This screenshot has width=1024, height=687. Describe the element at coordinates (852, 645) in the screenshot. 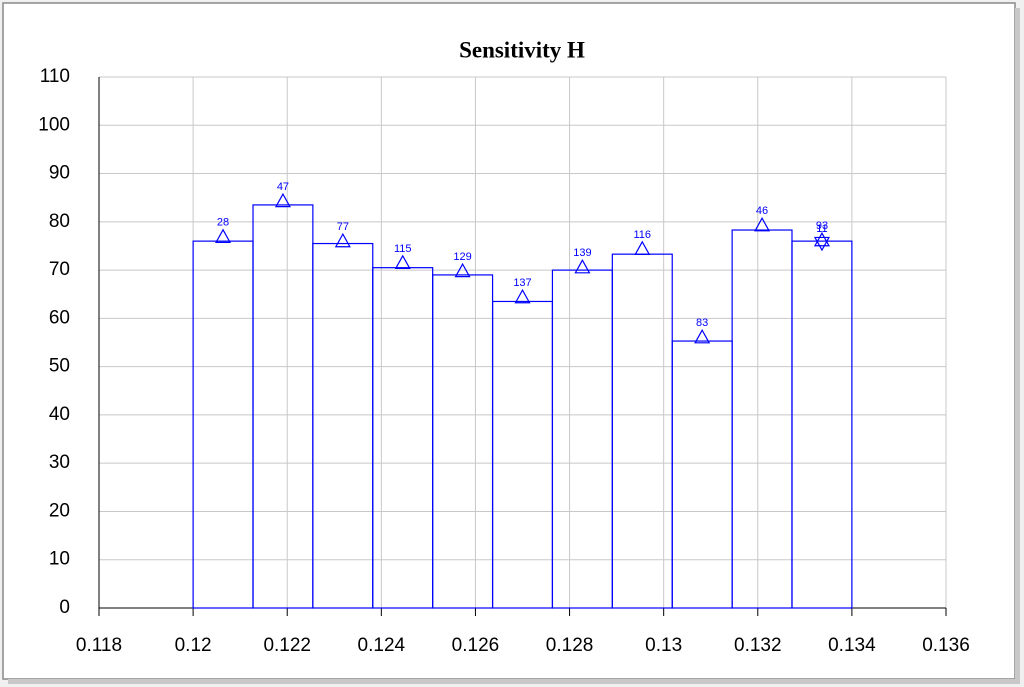

I see `x-tick-label: 0.134` at that location.